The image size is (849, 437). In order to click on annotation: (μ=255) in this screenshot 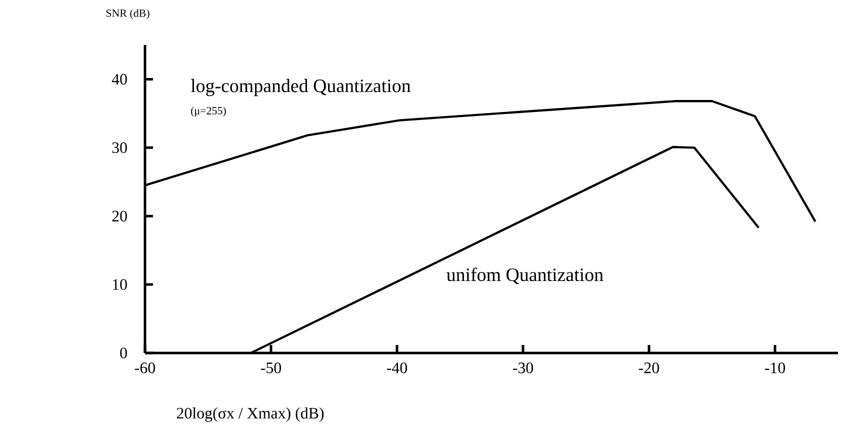, I will do `click(208, 111)`.